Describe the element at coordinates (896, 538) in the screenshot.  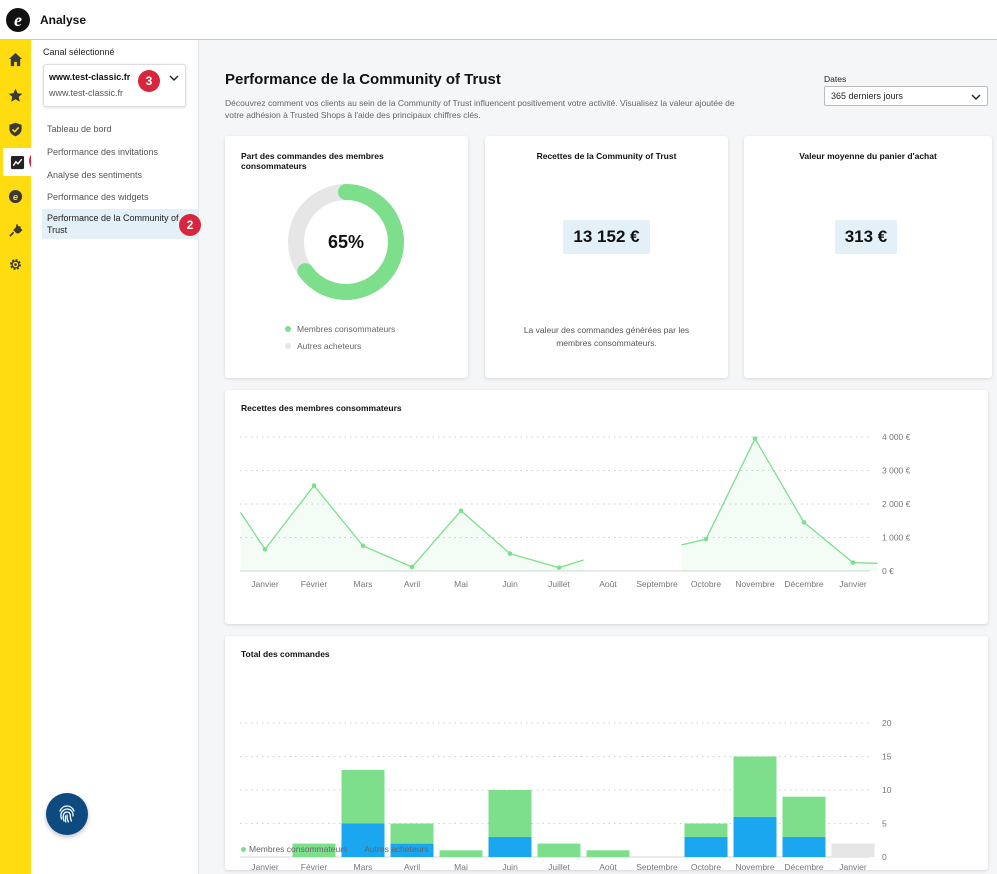
I see `y-tick-label: 1 000 €` at that location.